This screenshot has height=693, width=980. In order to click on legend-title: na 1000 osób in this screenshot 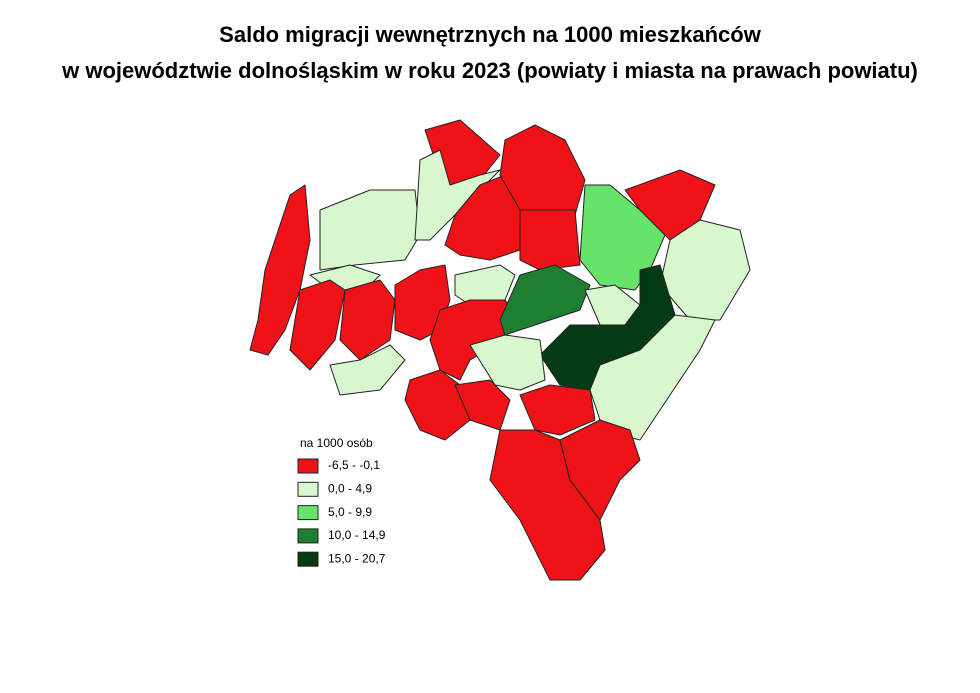, I will do `click(336, 443)`.